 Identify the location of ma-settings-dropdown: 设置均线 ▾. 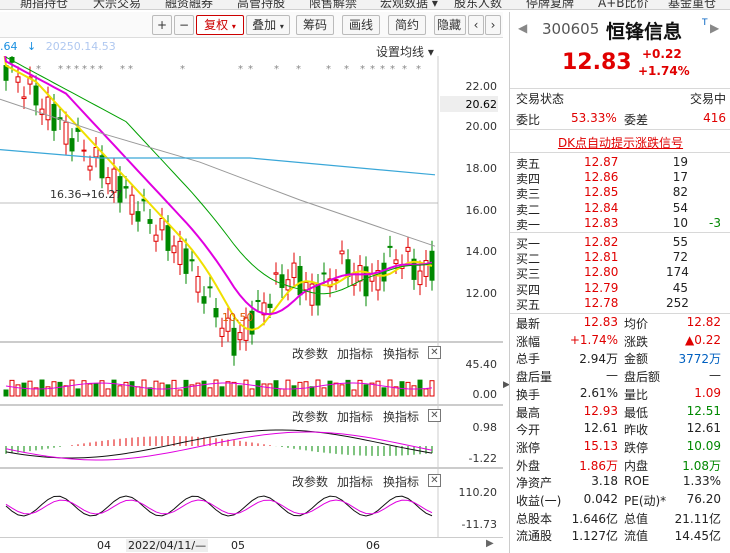
(405, 52).